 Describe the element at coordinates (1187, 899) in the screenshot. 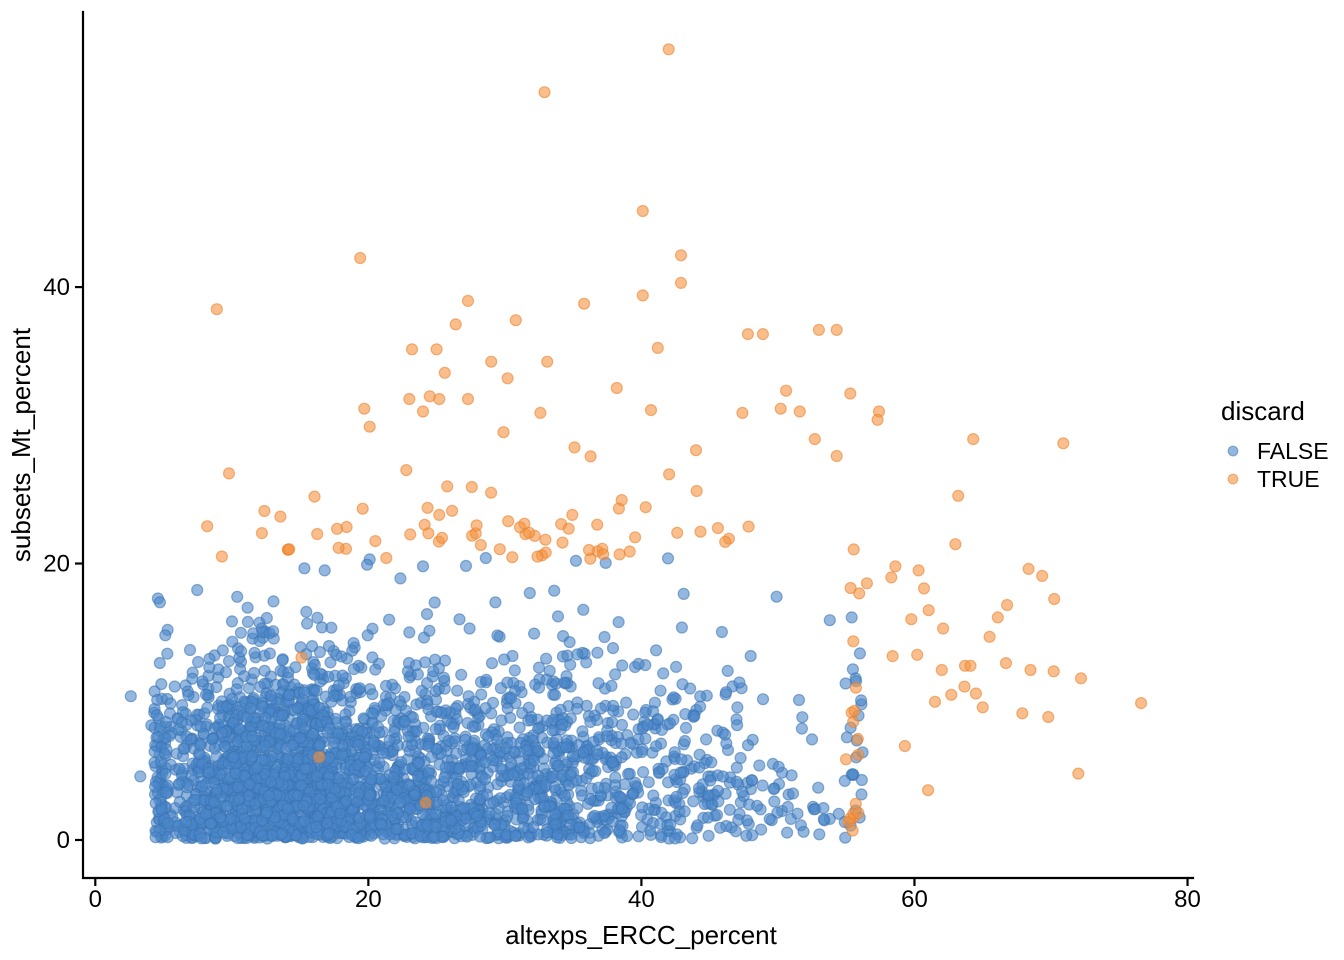

I see `x-axis-tick-label: 80` at that location.